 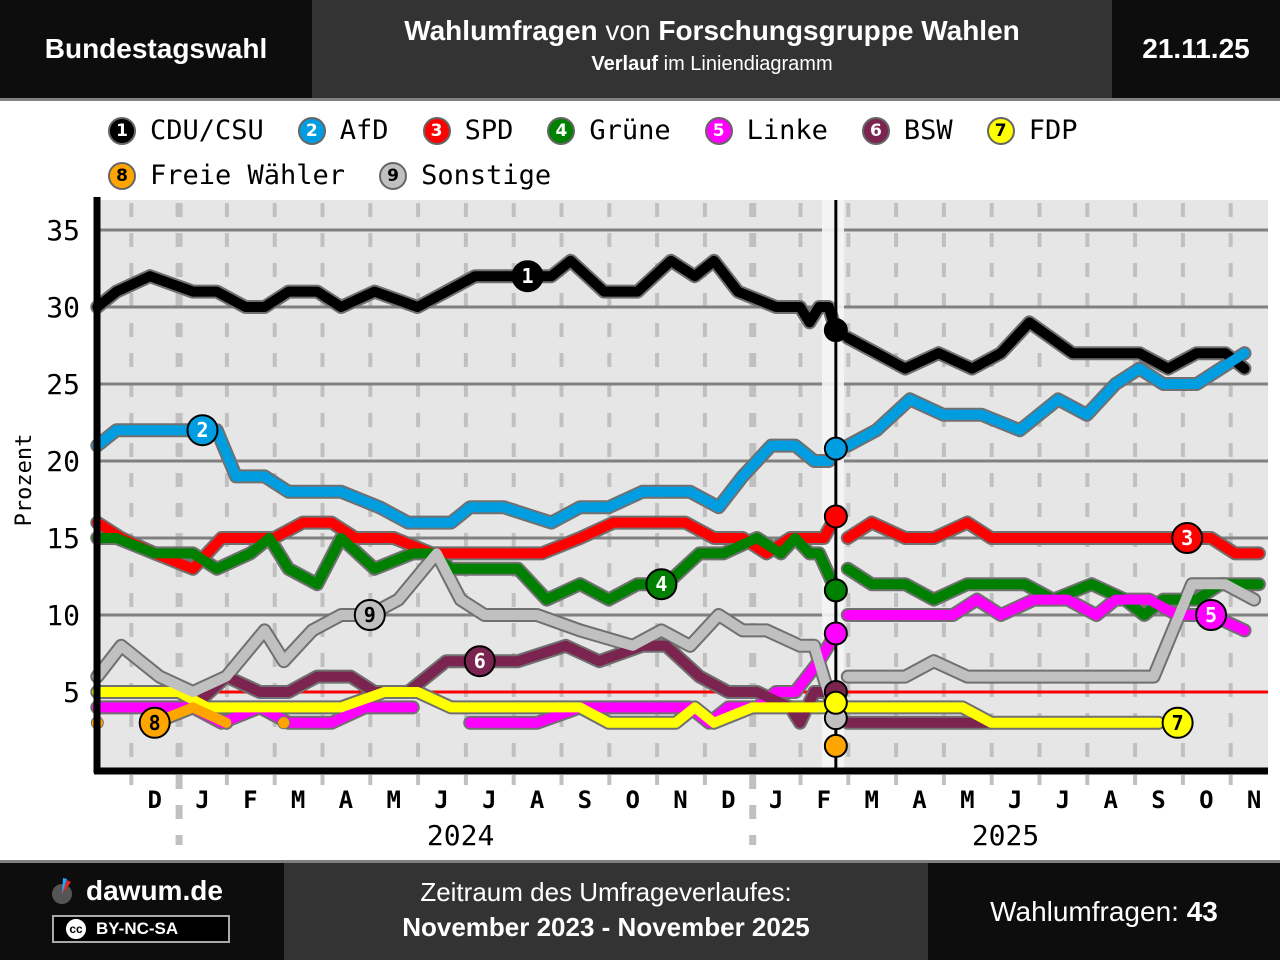 I want to click on legend-number-badge: 4, so click(x=561, y=130).